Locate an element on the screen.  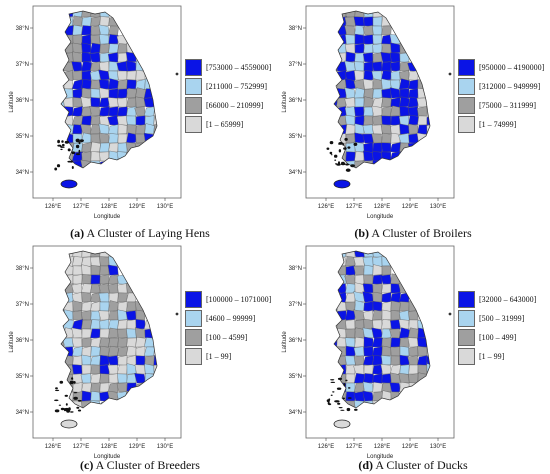
y-tick-label: 34°N is located at coordinates (295, 173).